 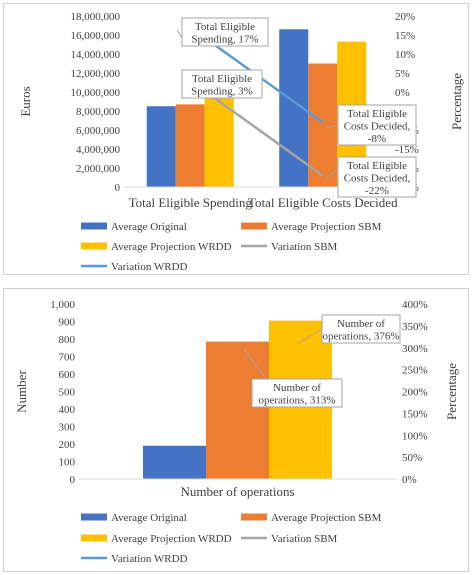 I want to click on callout-label: Spending, 17%, so click(x=224, y=40).